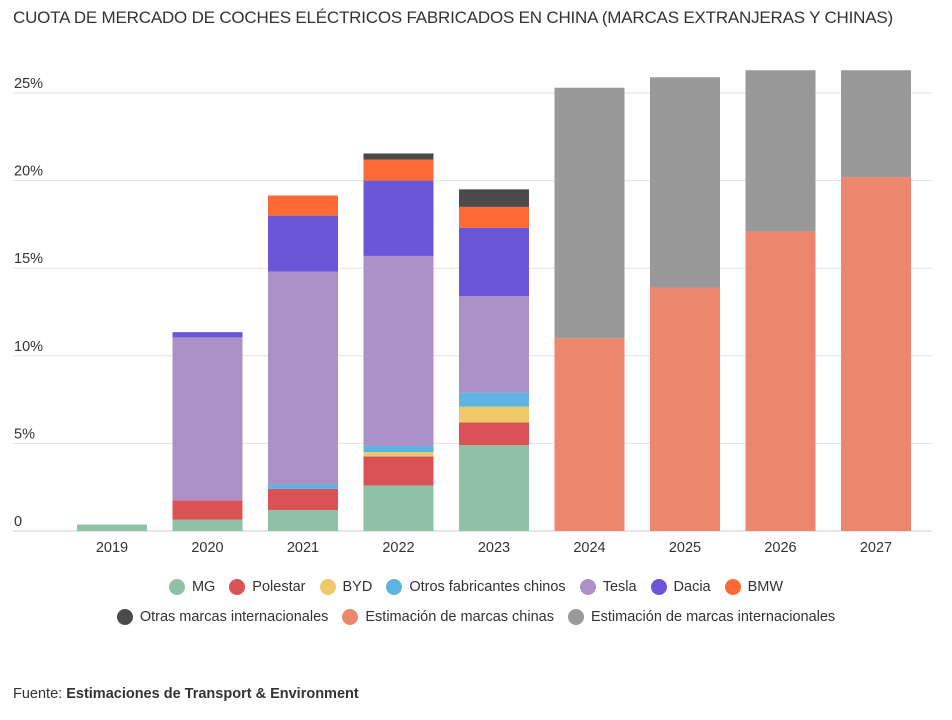 The width and height of the screenshot is (952, 720). I want to click on legend-item: BMW, so click(754, 587).